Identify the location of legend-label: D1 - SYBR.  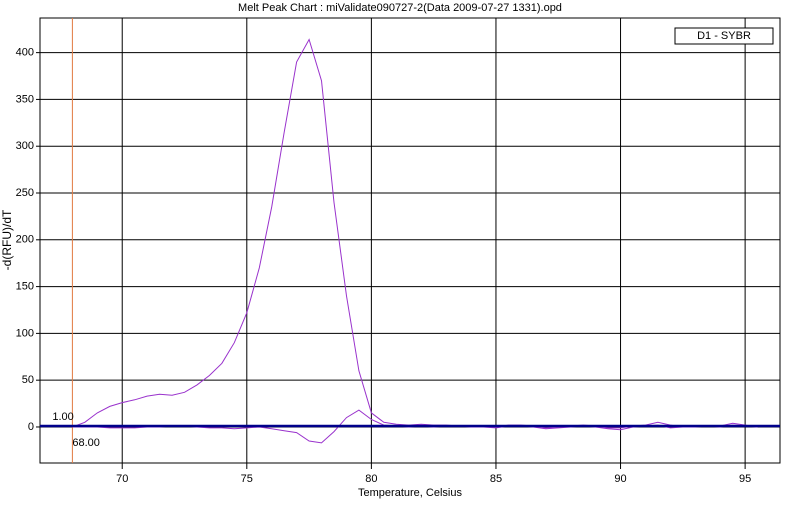
(724, 36).